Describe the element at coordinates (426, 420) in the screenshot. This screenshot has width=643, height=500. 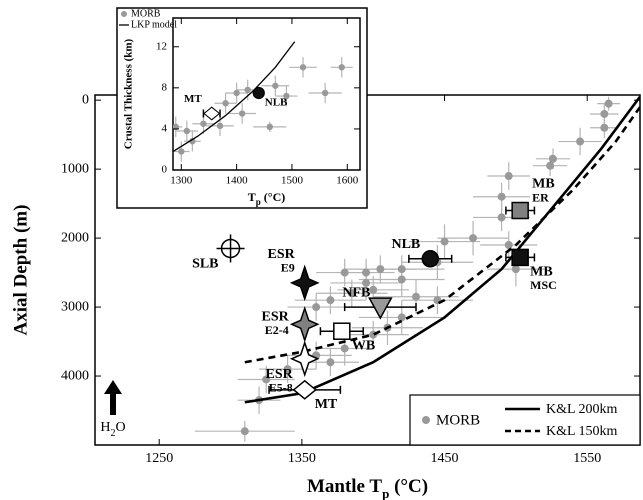
I see `legend-marker` at that location.